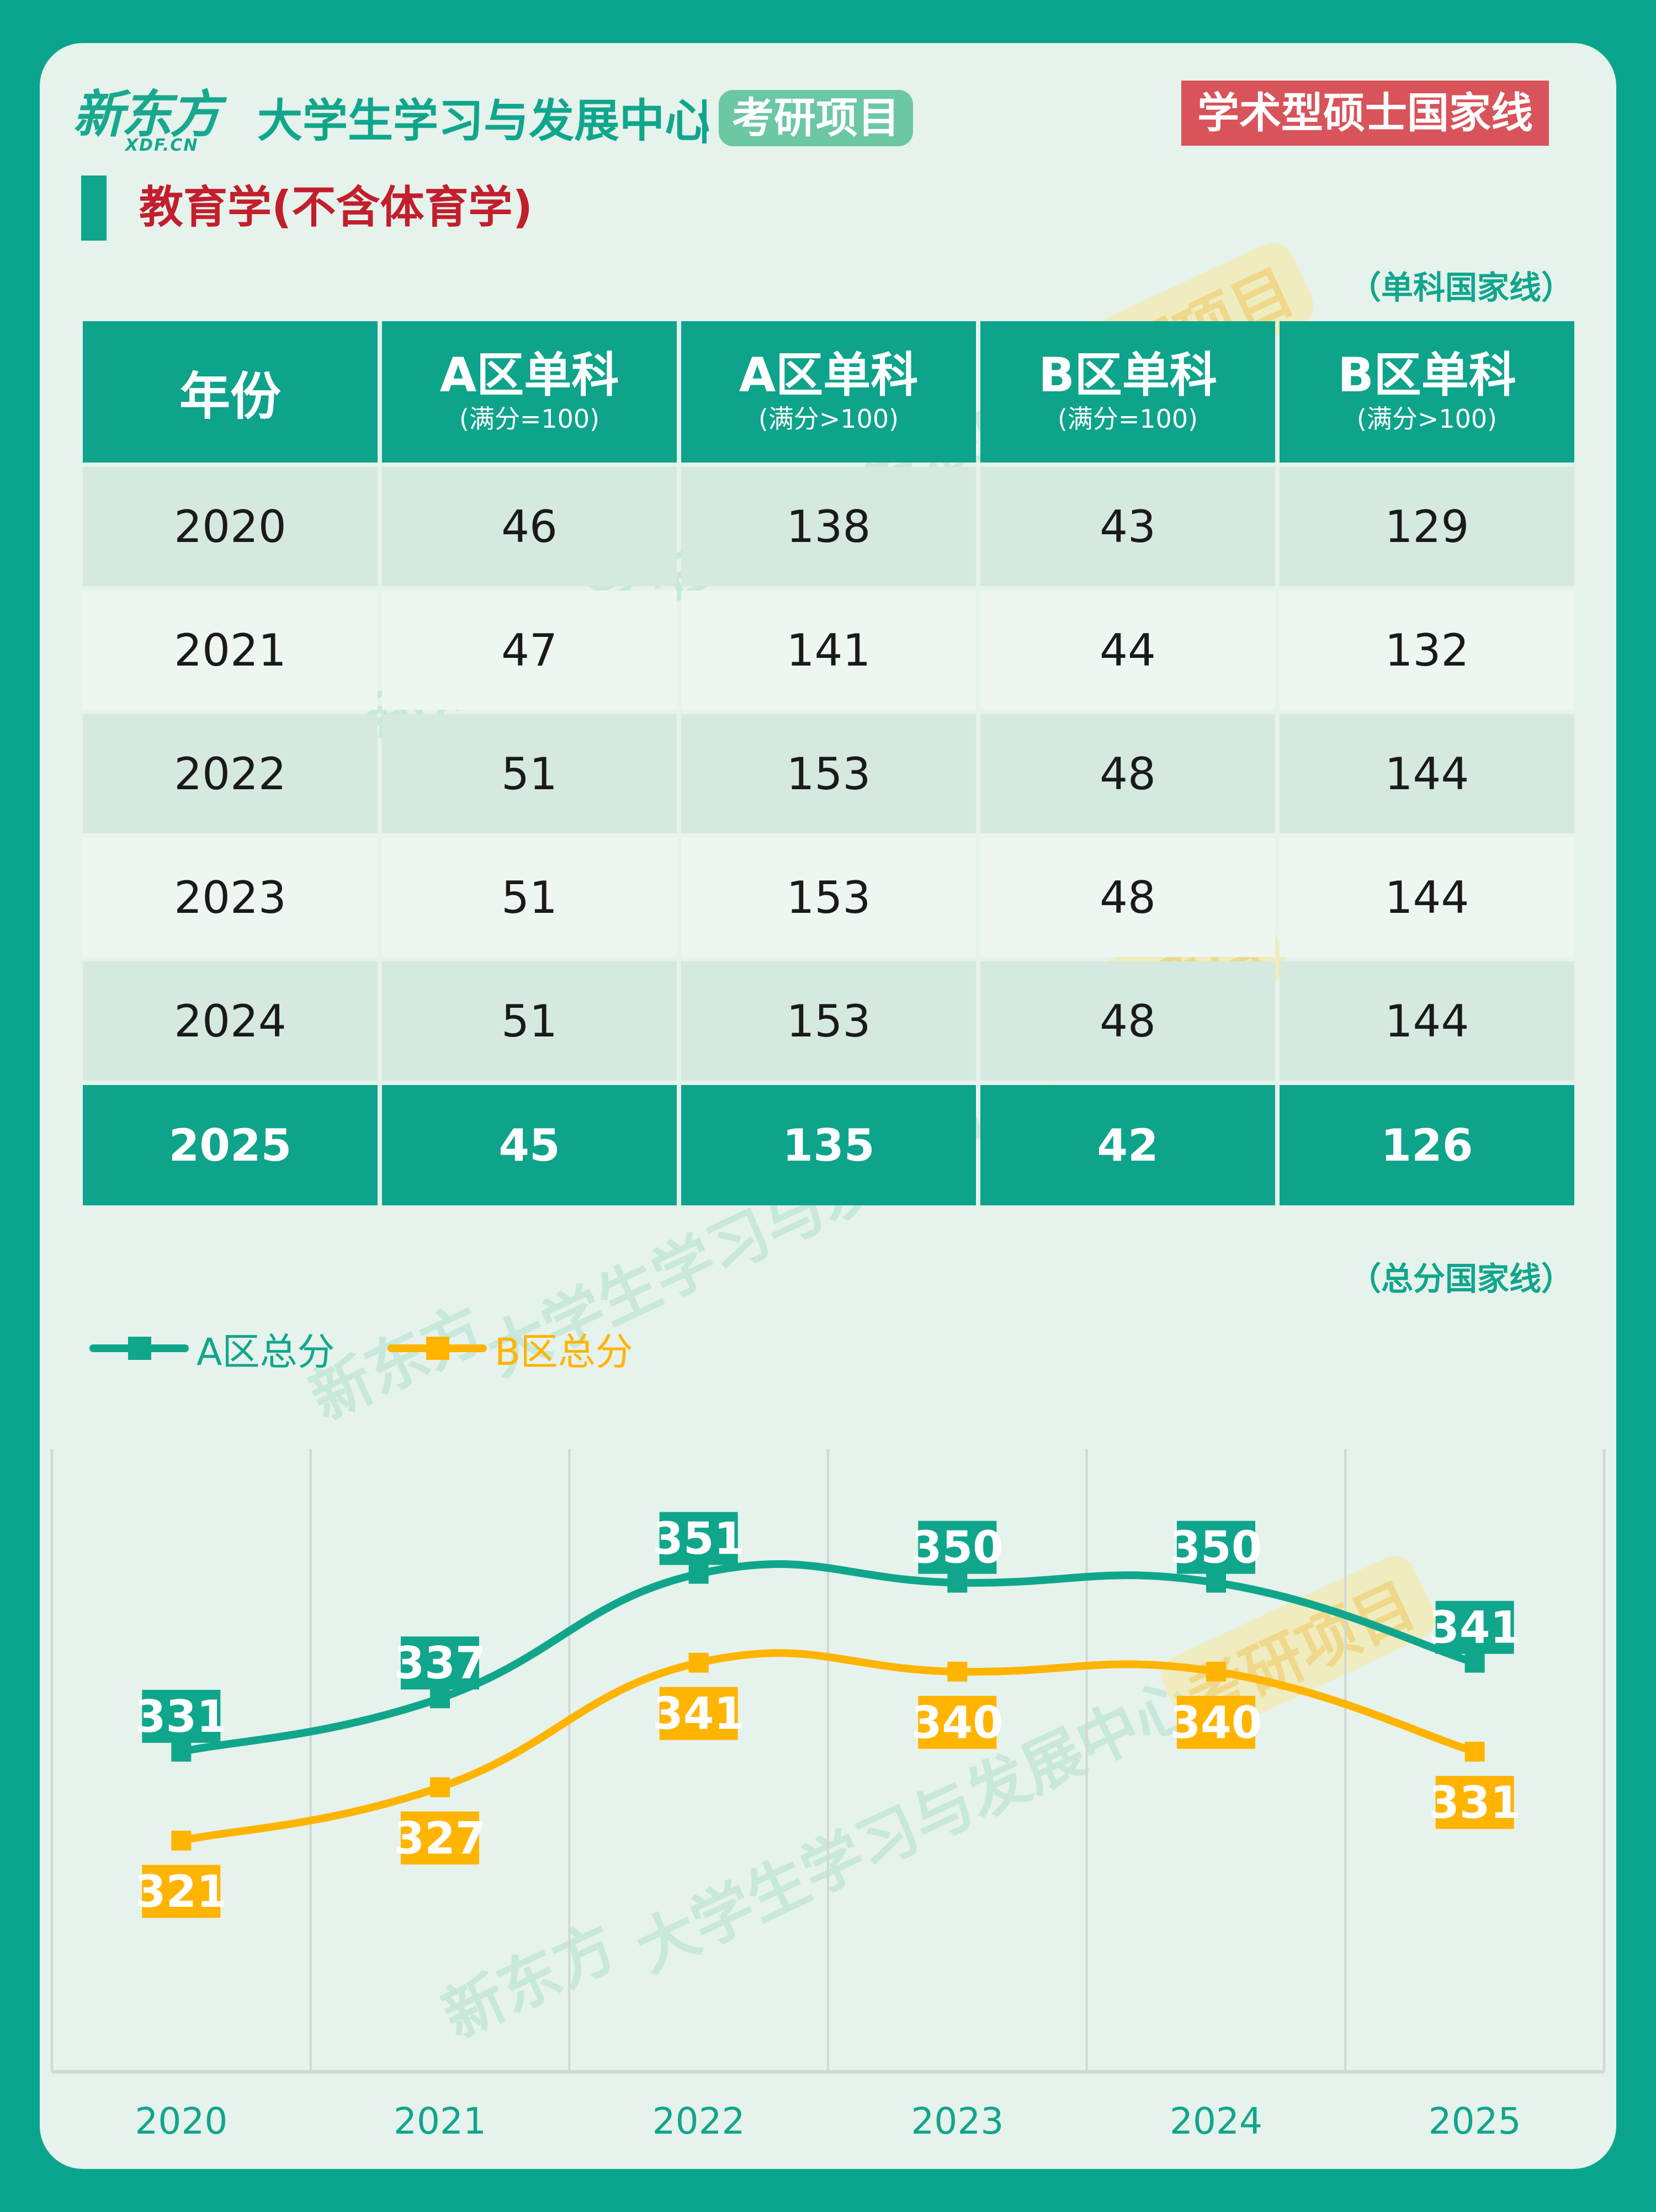 The width and height of the screenshot is (1656, 2212). What do you see at coordinates (1427, 650) in the screenshot?
I see `score-cell: 132` at bounding box center [1427, 650].